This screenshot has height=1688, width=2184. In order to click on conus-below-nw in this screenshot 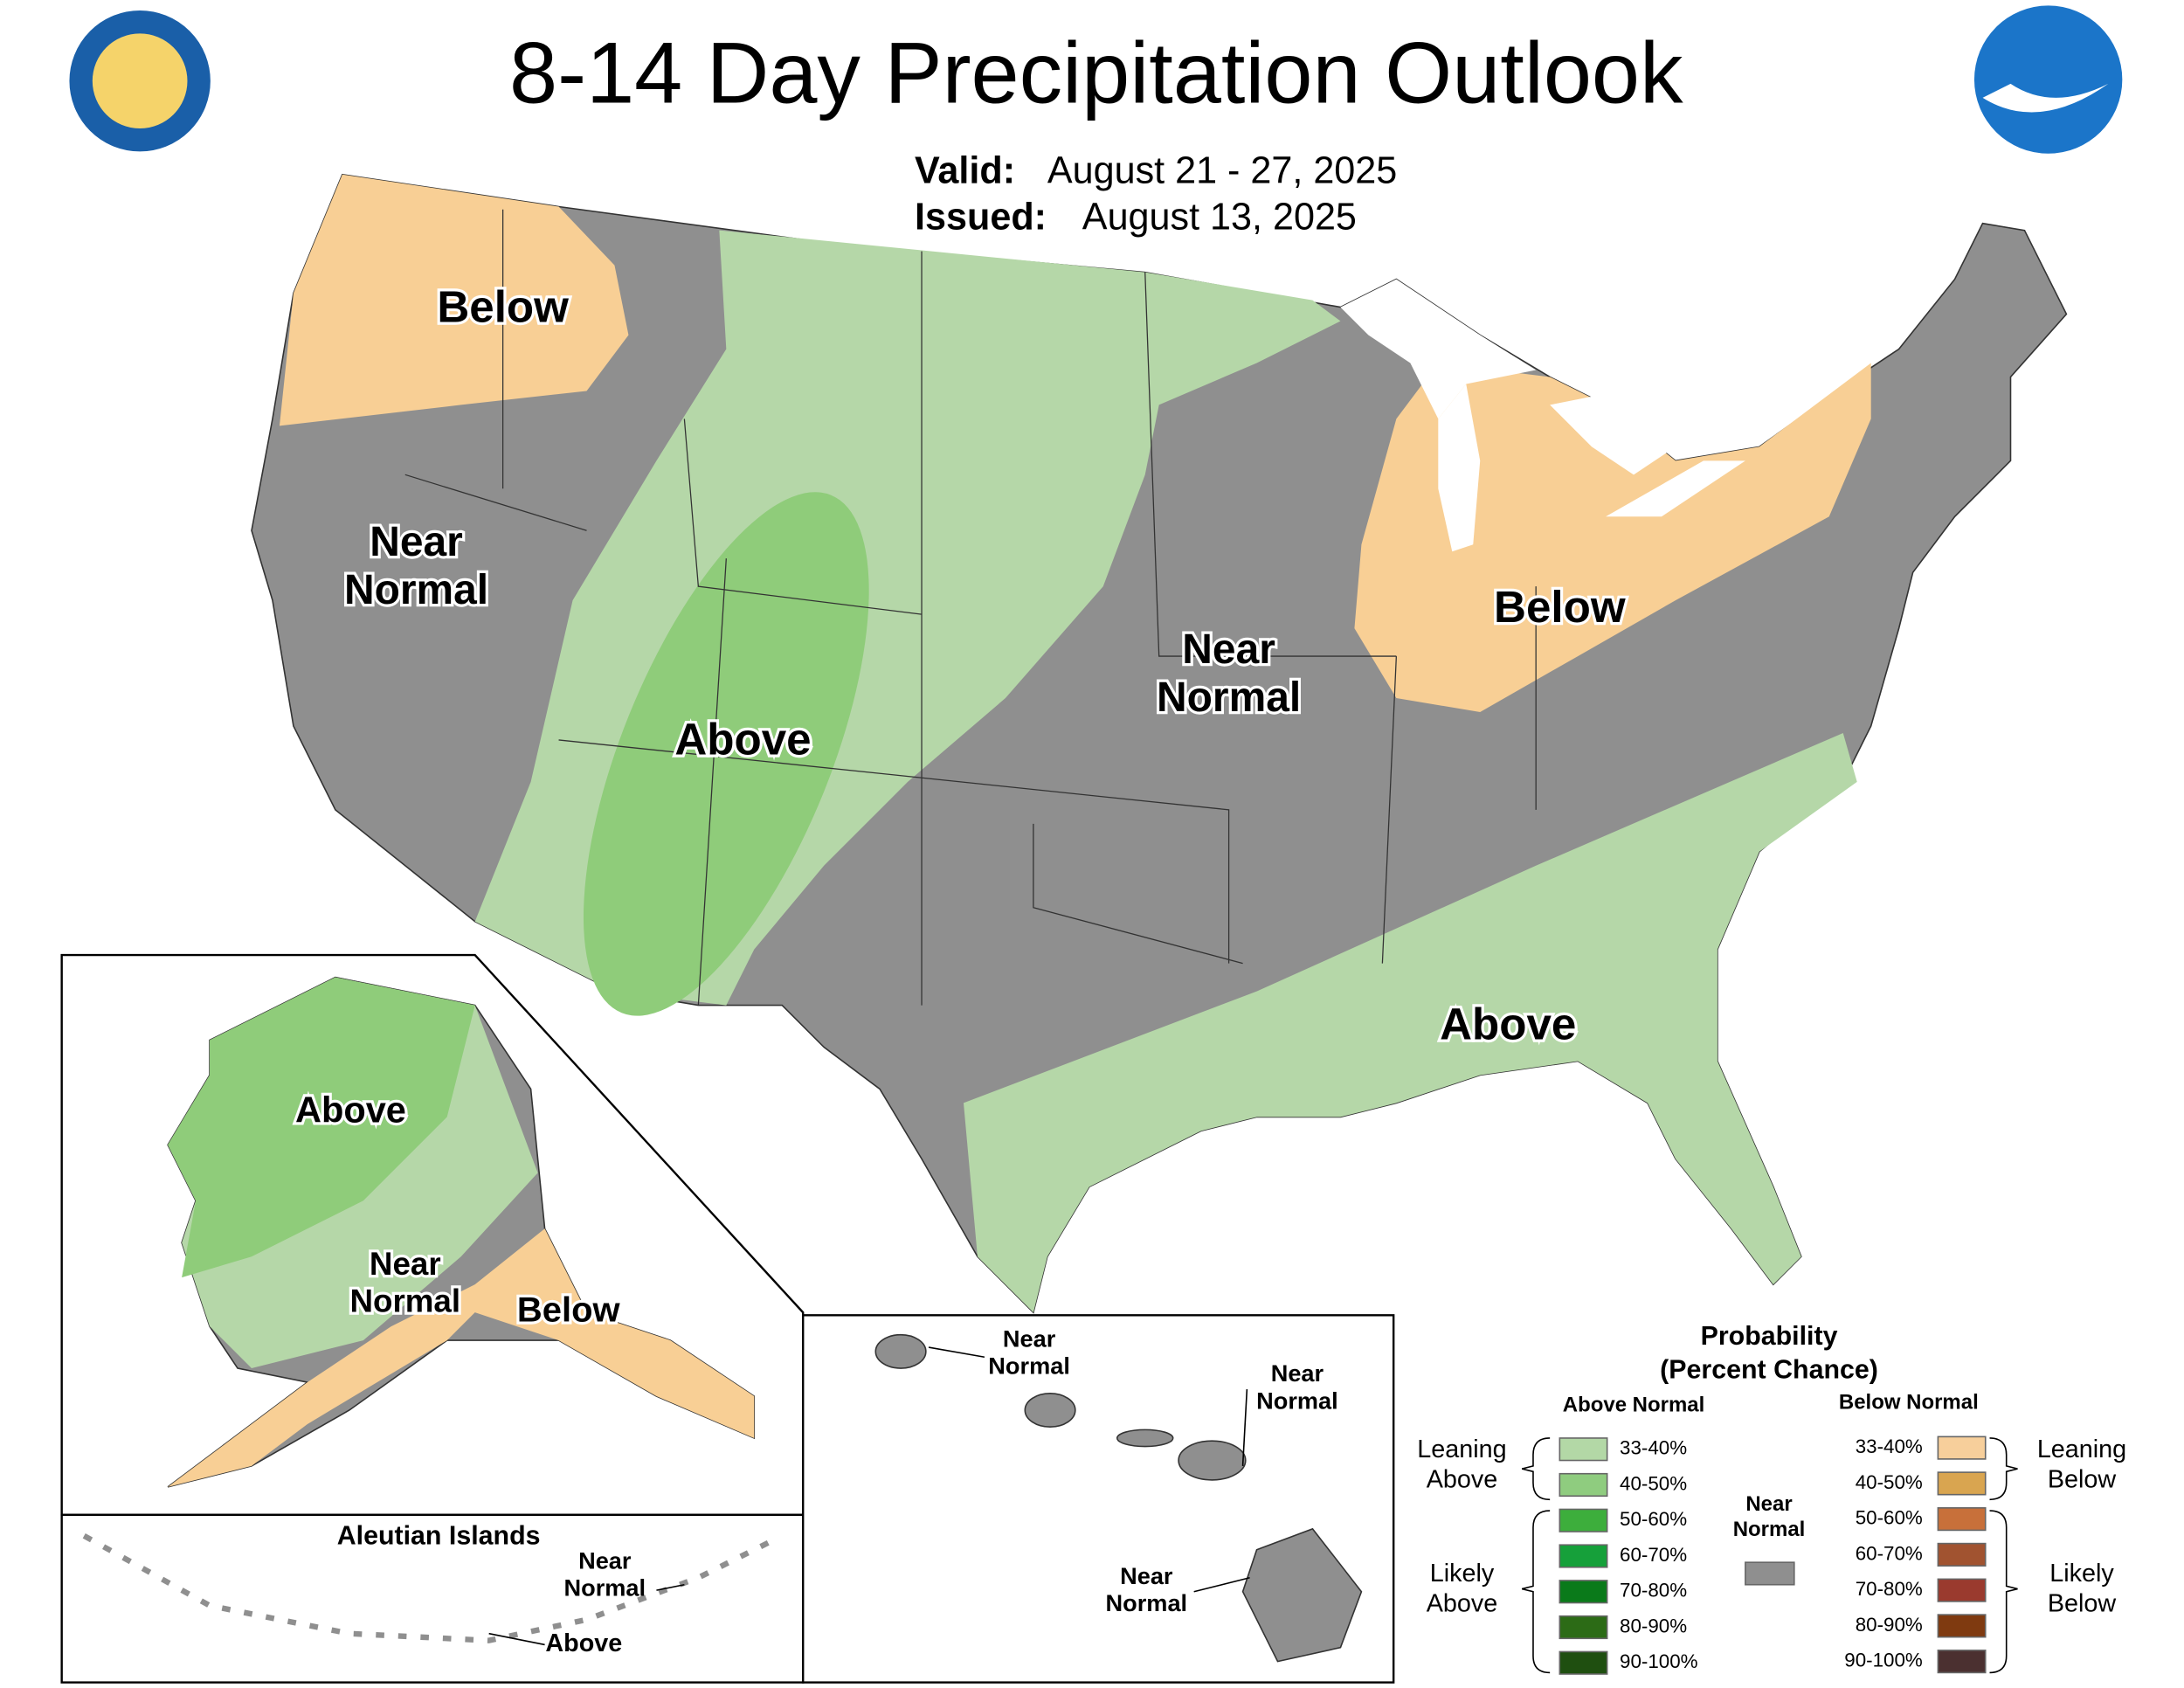, I will do `click(454, 300)`.